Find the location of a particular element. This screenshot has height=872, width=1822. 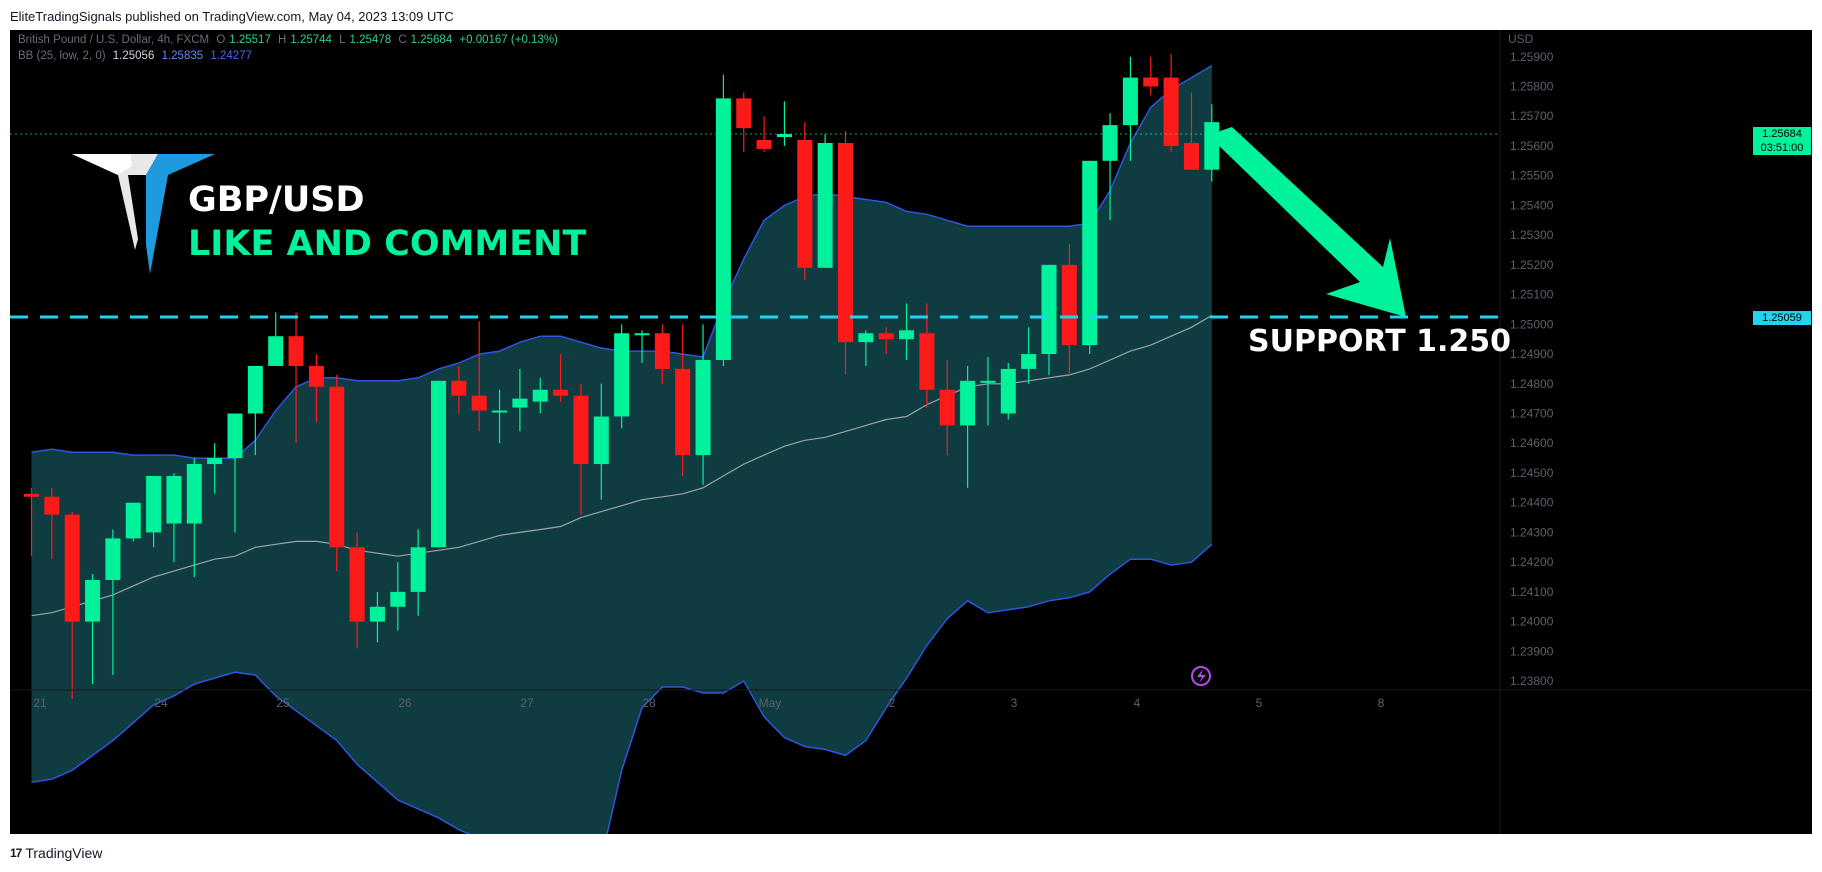

y-tick-label: 1.25700 is located at coordinates (1532, 116).